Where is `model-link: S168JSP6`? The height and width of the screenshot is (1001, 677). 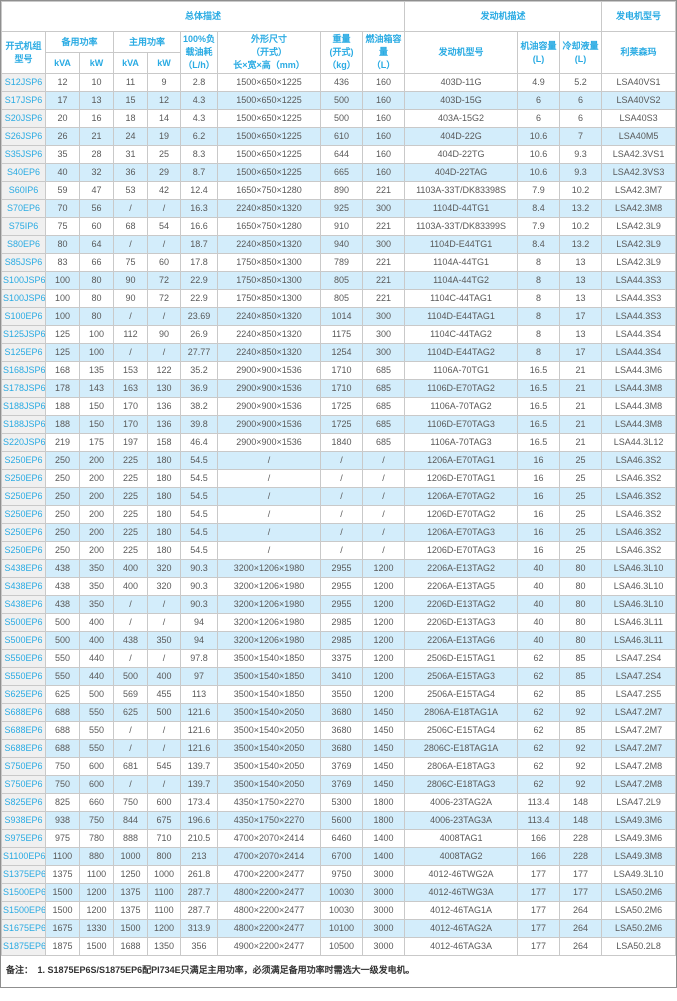
model-link: S168JSP6 is located at coordinates (23, 371).